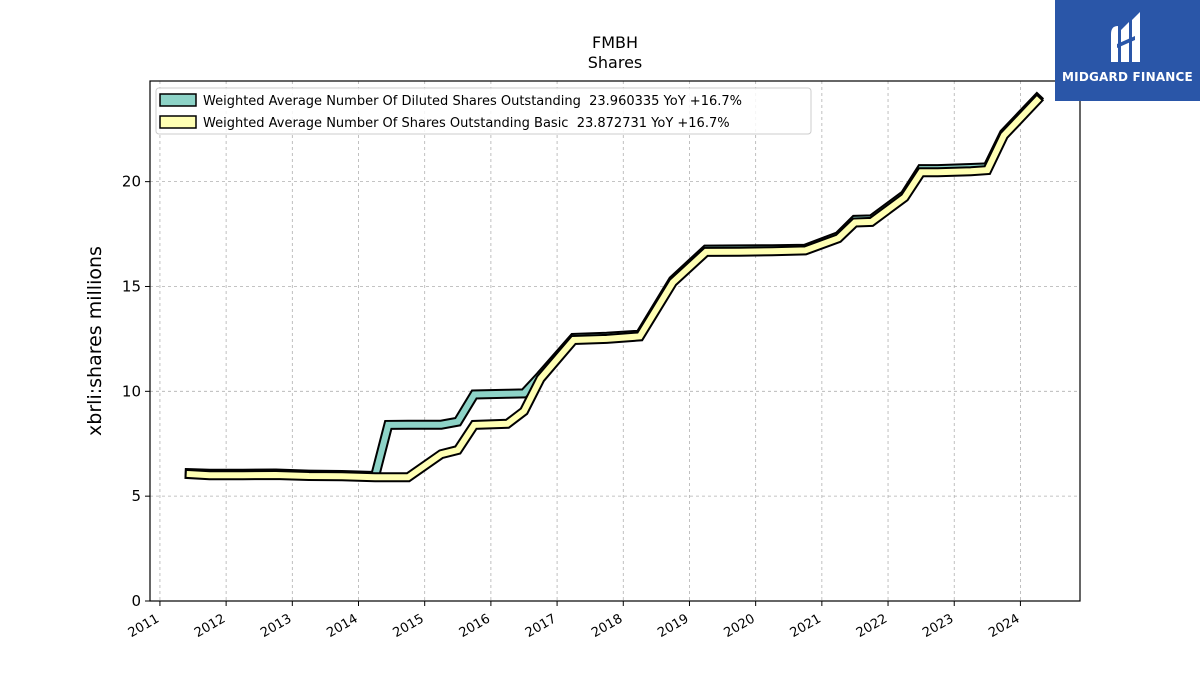 The width and height of the screenshot is (1200, 675). Describe the element at coordinates (144, 626) in the screenshot. I see `x-tick-label: 2011` at that location.